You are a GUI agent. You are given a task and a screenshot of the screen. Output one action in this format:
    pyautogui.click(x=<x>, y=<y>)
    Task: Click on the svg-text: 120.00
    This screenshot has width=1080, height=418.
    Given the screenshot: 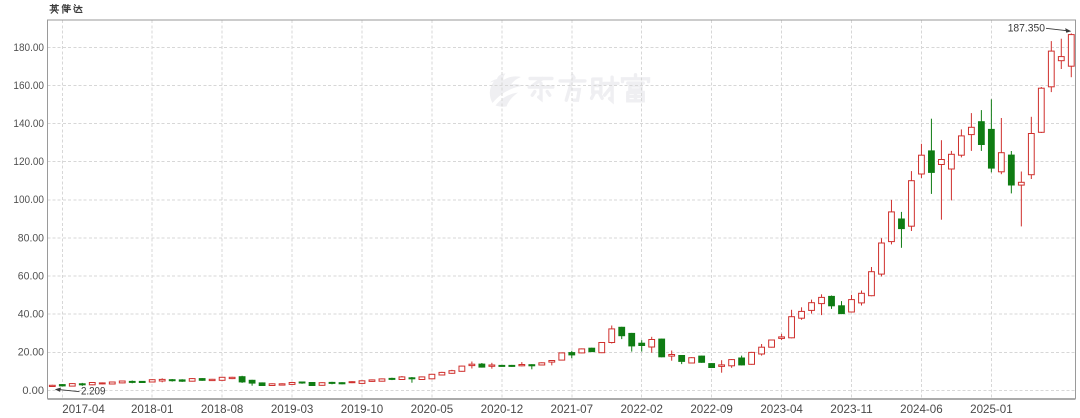 What is the action you would take?
    pyautogui.click(x=28, y=162)
    